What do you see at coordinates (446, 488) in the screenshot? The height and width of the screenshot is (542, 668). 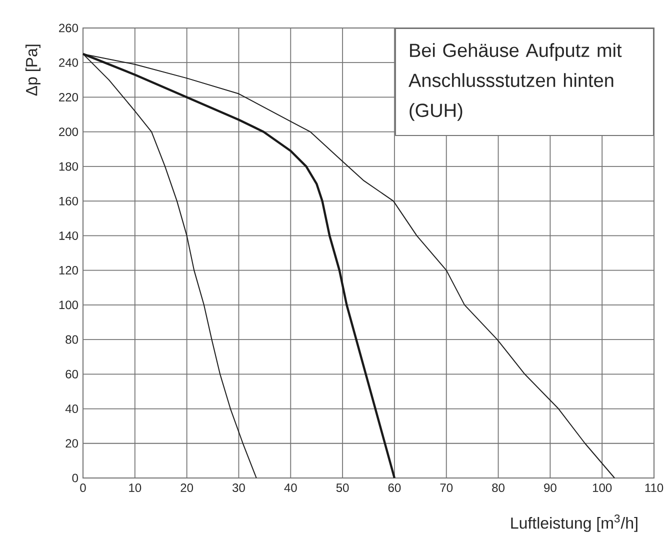 I see `x-tick-label: 70` at bounding box center [446, 488].